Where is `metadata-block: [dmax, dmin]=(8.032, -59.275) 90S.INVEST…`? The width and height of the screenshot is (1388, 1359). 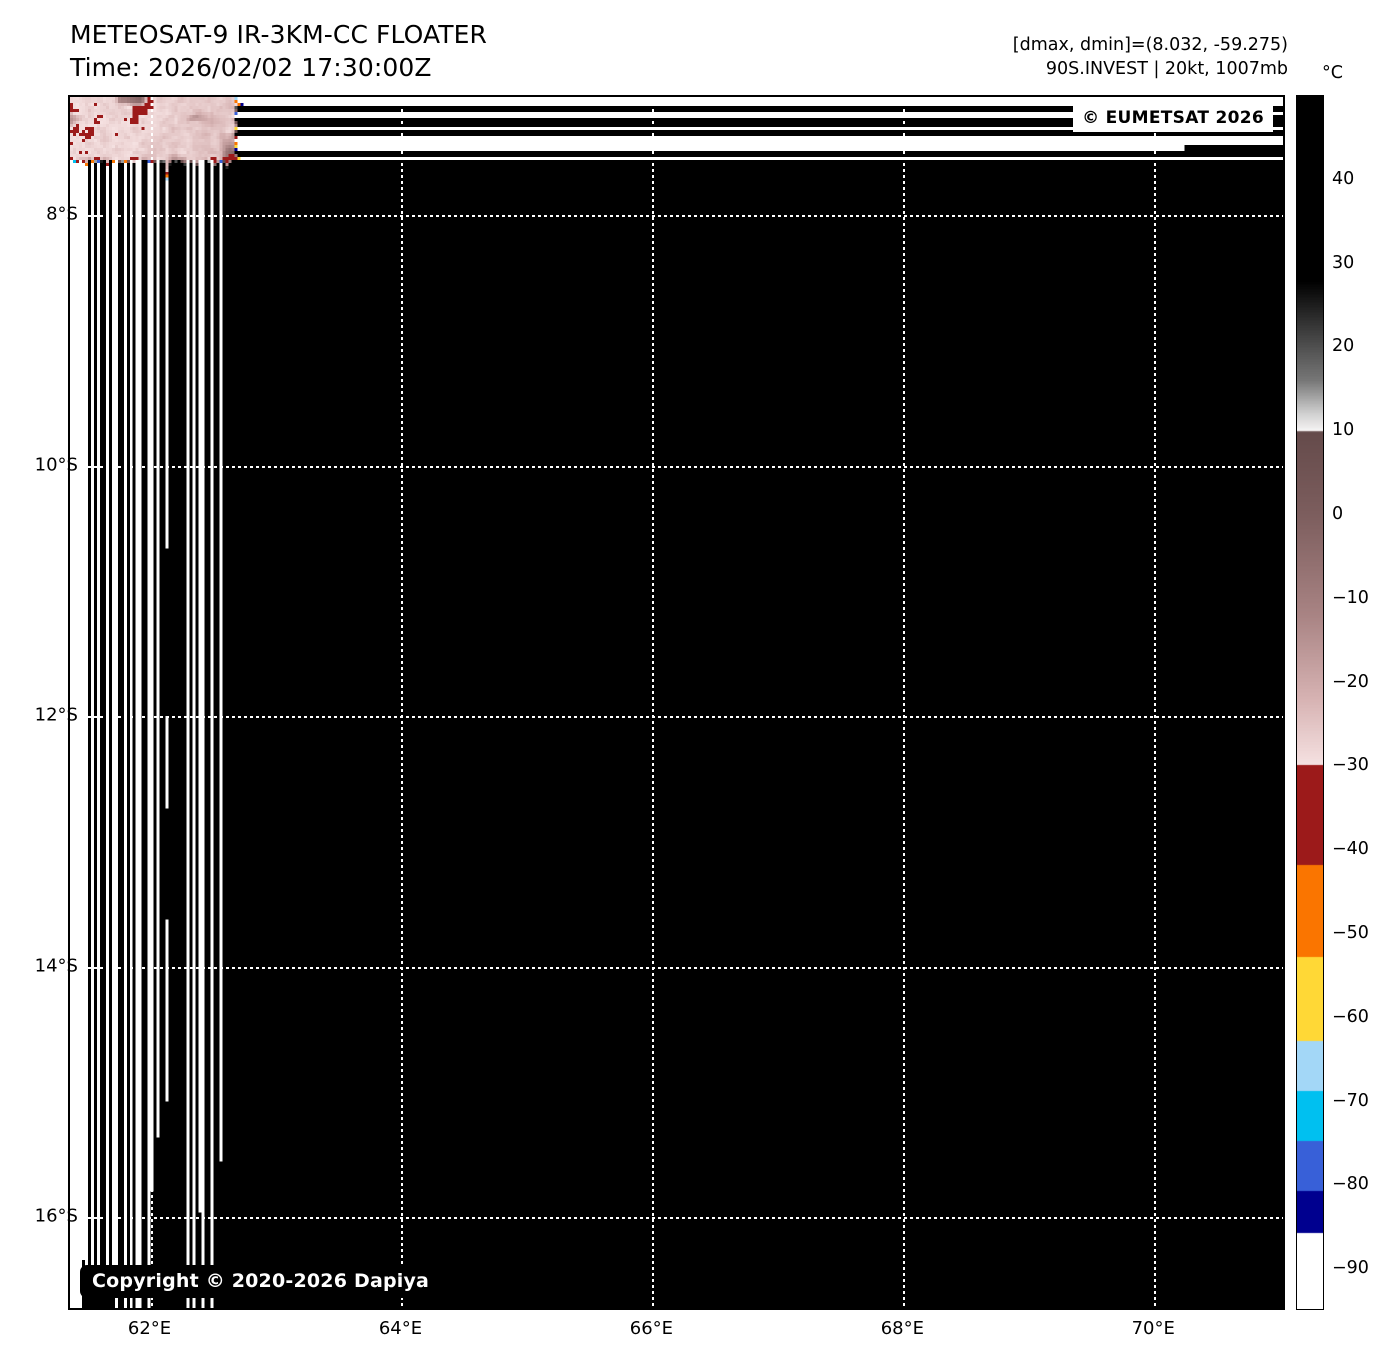
metadata-block: [dmax, dmin]=(8.032, -59.275) 90S.INVEST… is located at coordinates (1078, 57).